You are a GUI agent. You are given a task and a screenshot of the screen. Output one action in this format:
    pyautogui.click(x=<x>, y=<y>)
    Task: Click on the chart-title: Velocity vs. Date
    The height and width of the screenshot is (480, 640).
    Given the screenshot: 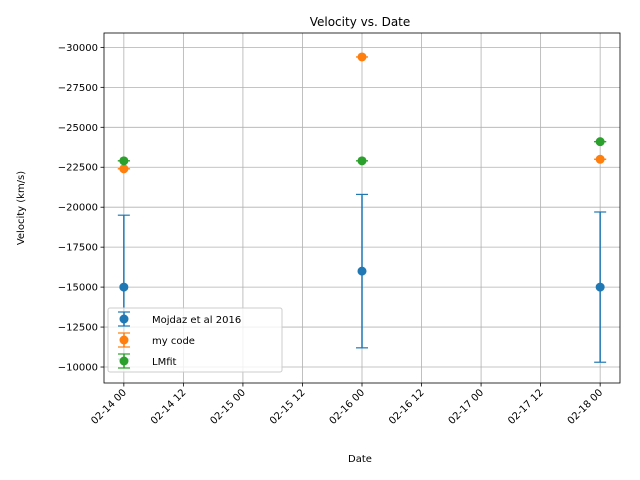 What is the action you would take?
    pyautogui.click(x=360, y=22)
    